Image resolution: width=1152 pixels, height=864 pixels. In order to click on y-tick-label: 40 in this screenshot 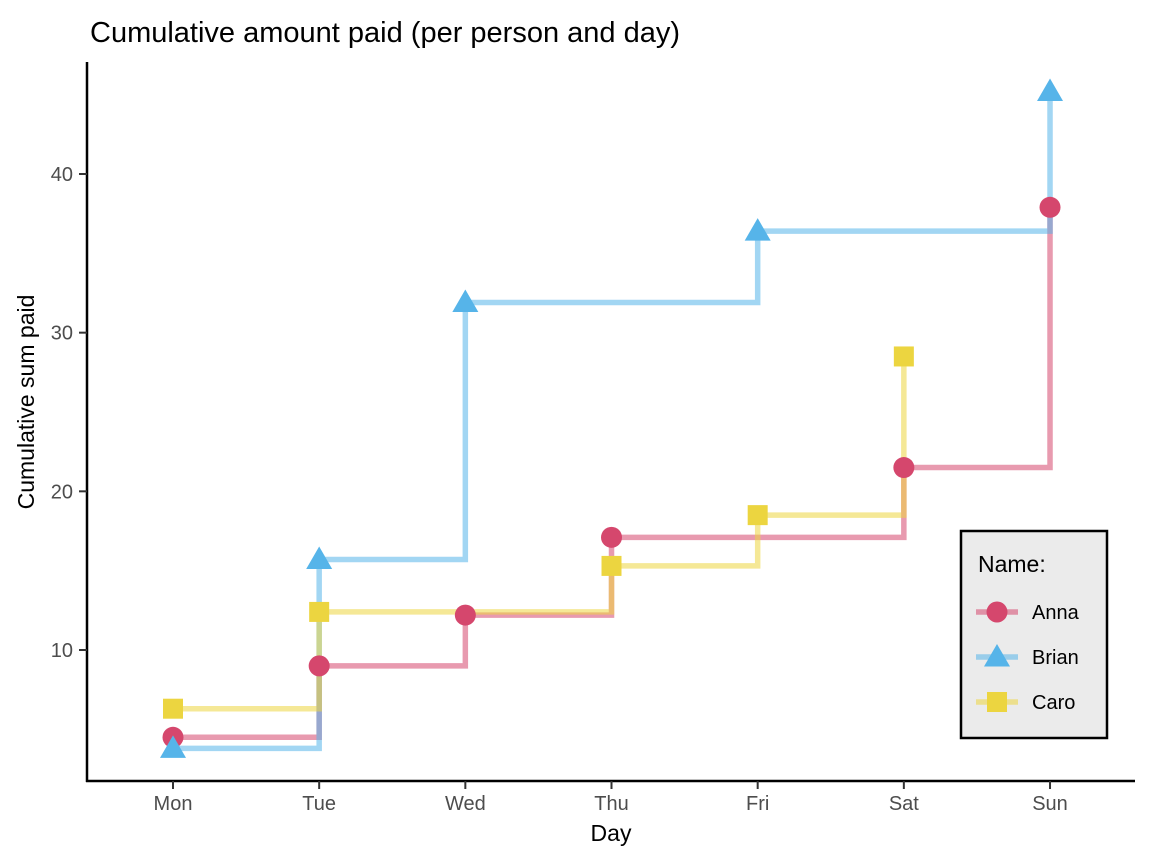, I will do `click(62, 175)`.